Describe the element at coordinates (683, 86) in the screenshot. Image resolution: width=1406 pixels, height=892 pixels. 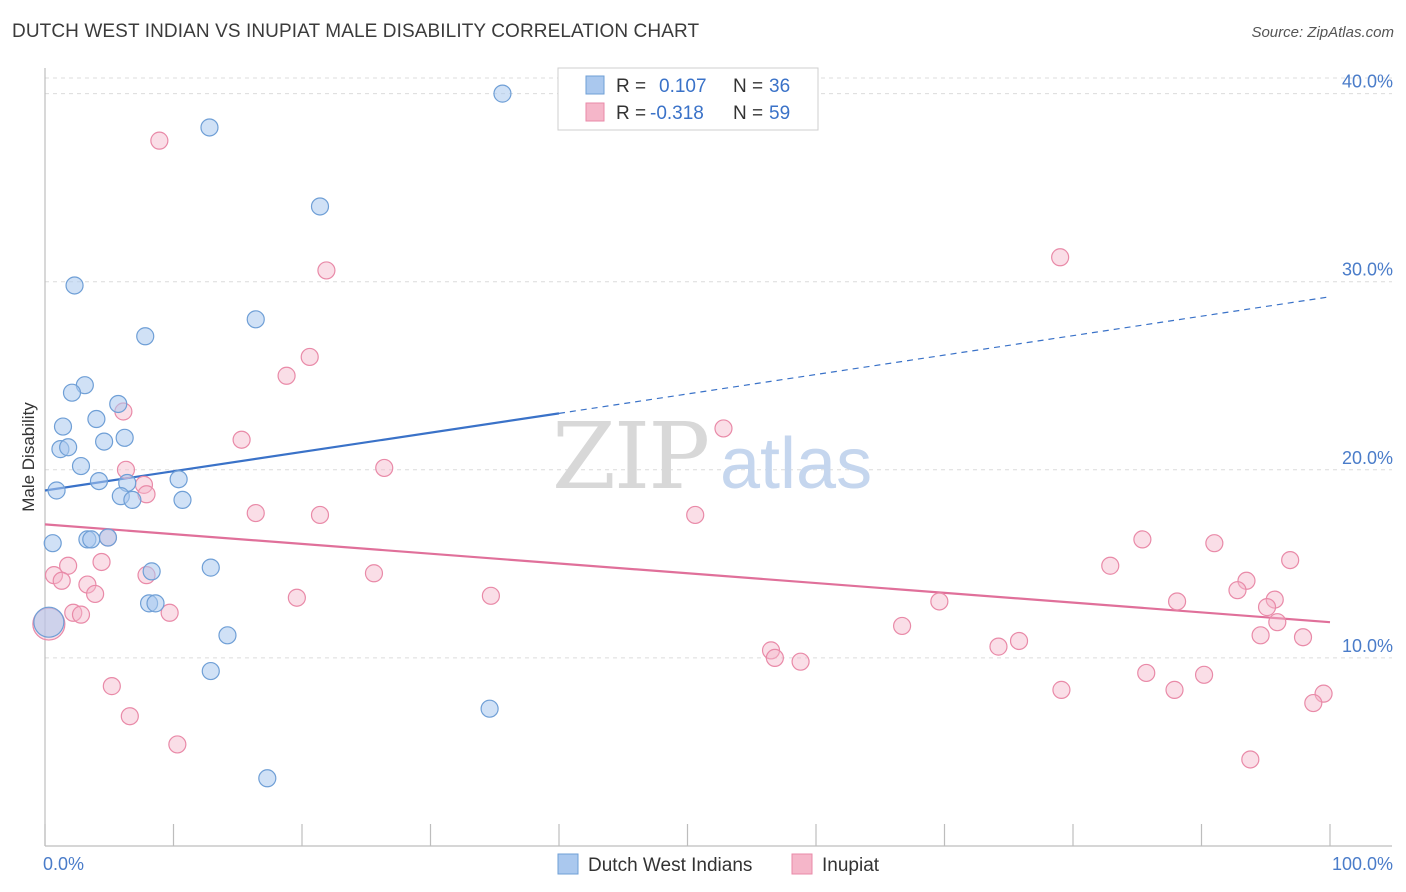
I see `legend-r-value-blue: 0.107` at that location.